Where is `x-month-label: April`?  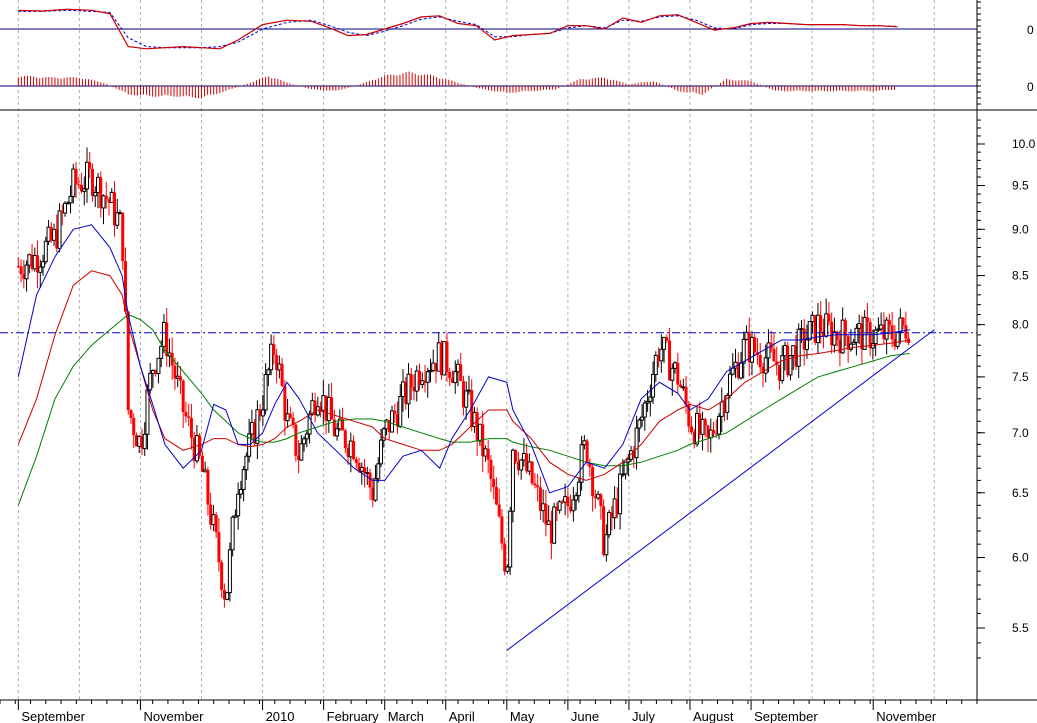
x-month-label: April is located at coordinates (462, 716).